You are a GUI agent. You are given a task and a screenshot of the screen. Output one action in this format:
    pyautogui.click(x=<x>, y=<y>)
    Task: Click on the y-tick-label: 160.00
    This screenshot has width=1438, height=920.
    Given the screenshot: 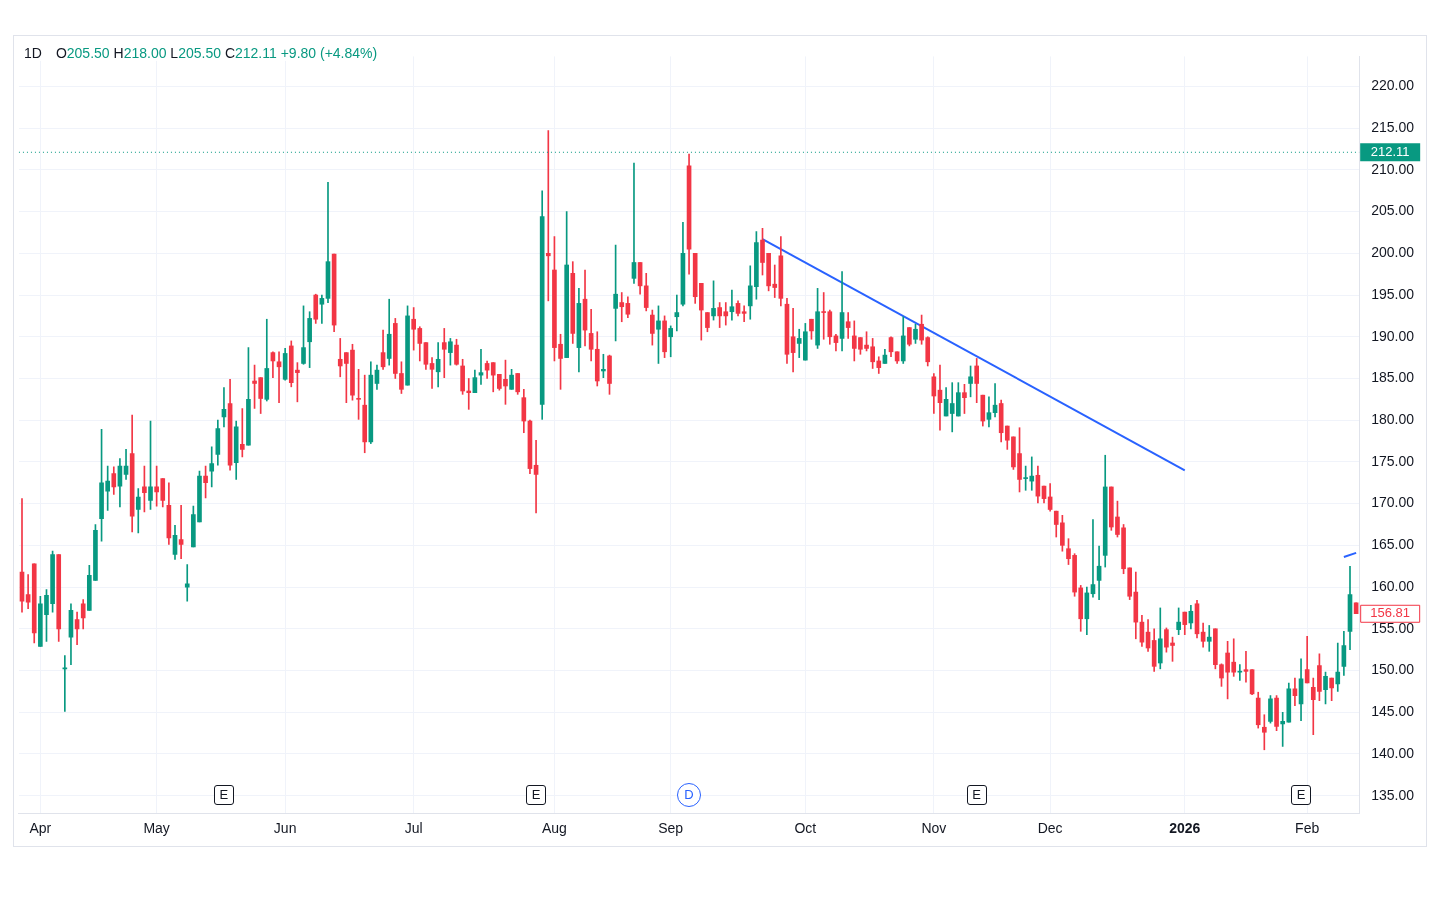 What is the action you would take?
    pyautogui.click(x=1393, y=585)
    